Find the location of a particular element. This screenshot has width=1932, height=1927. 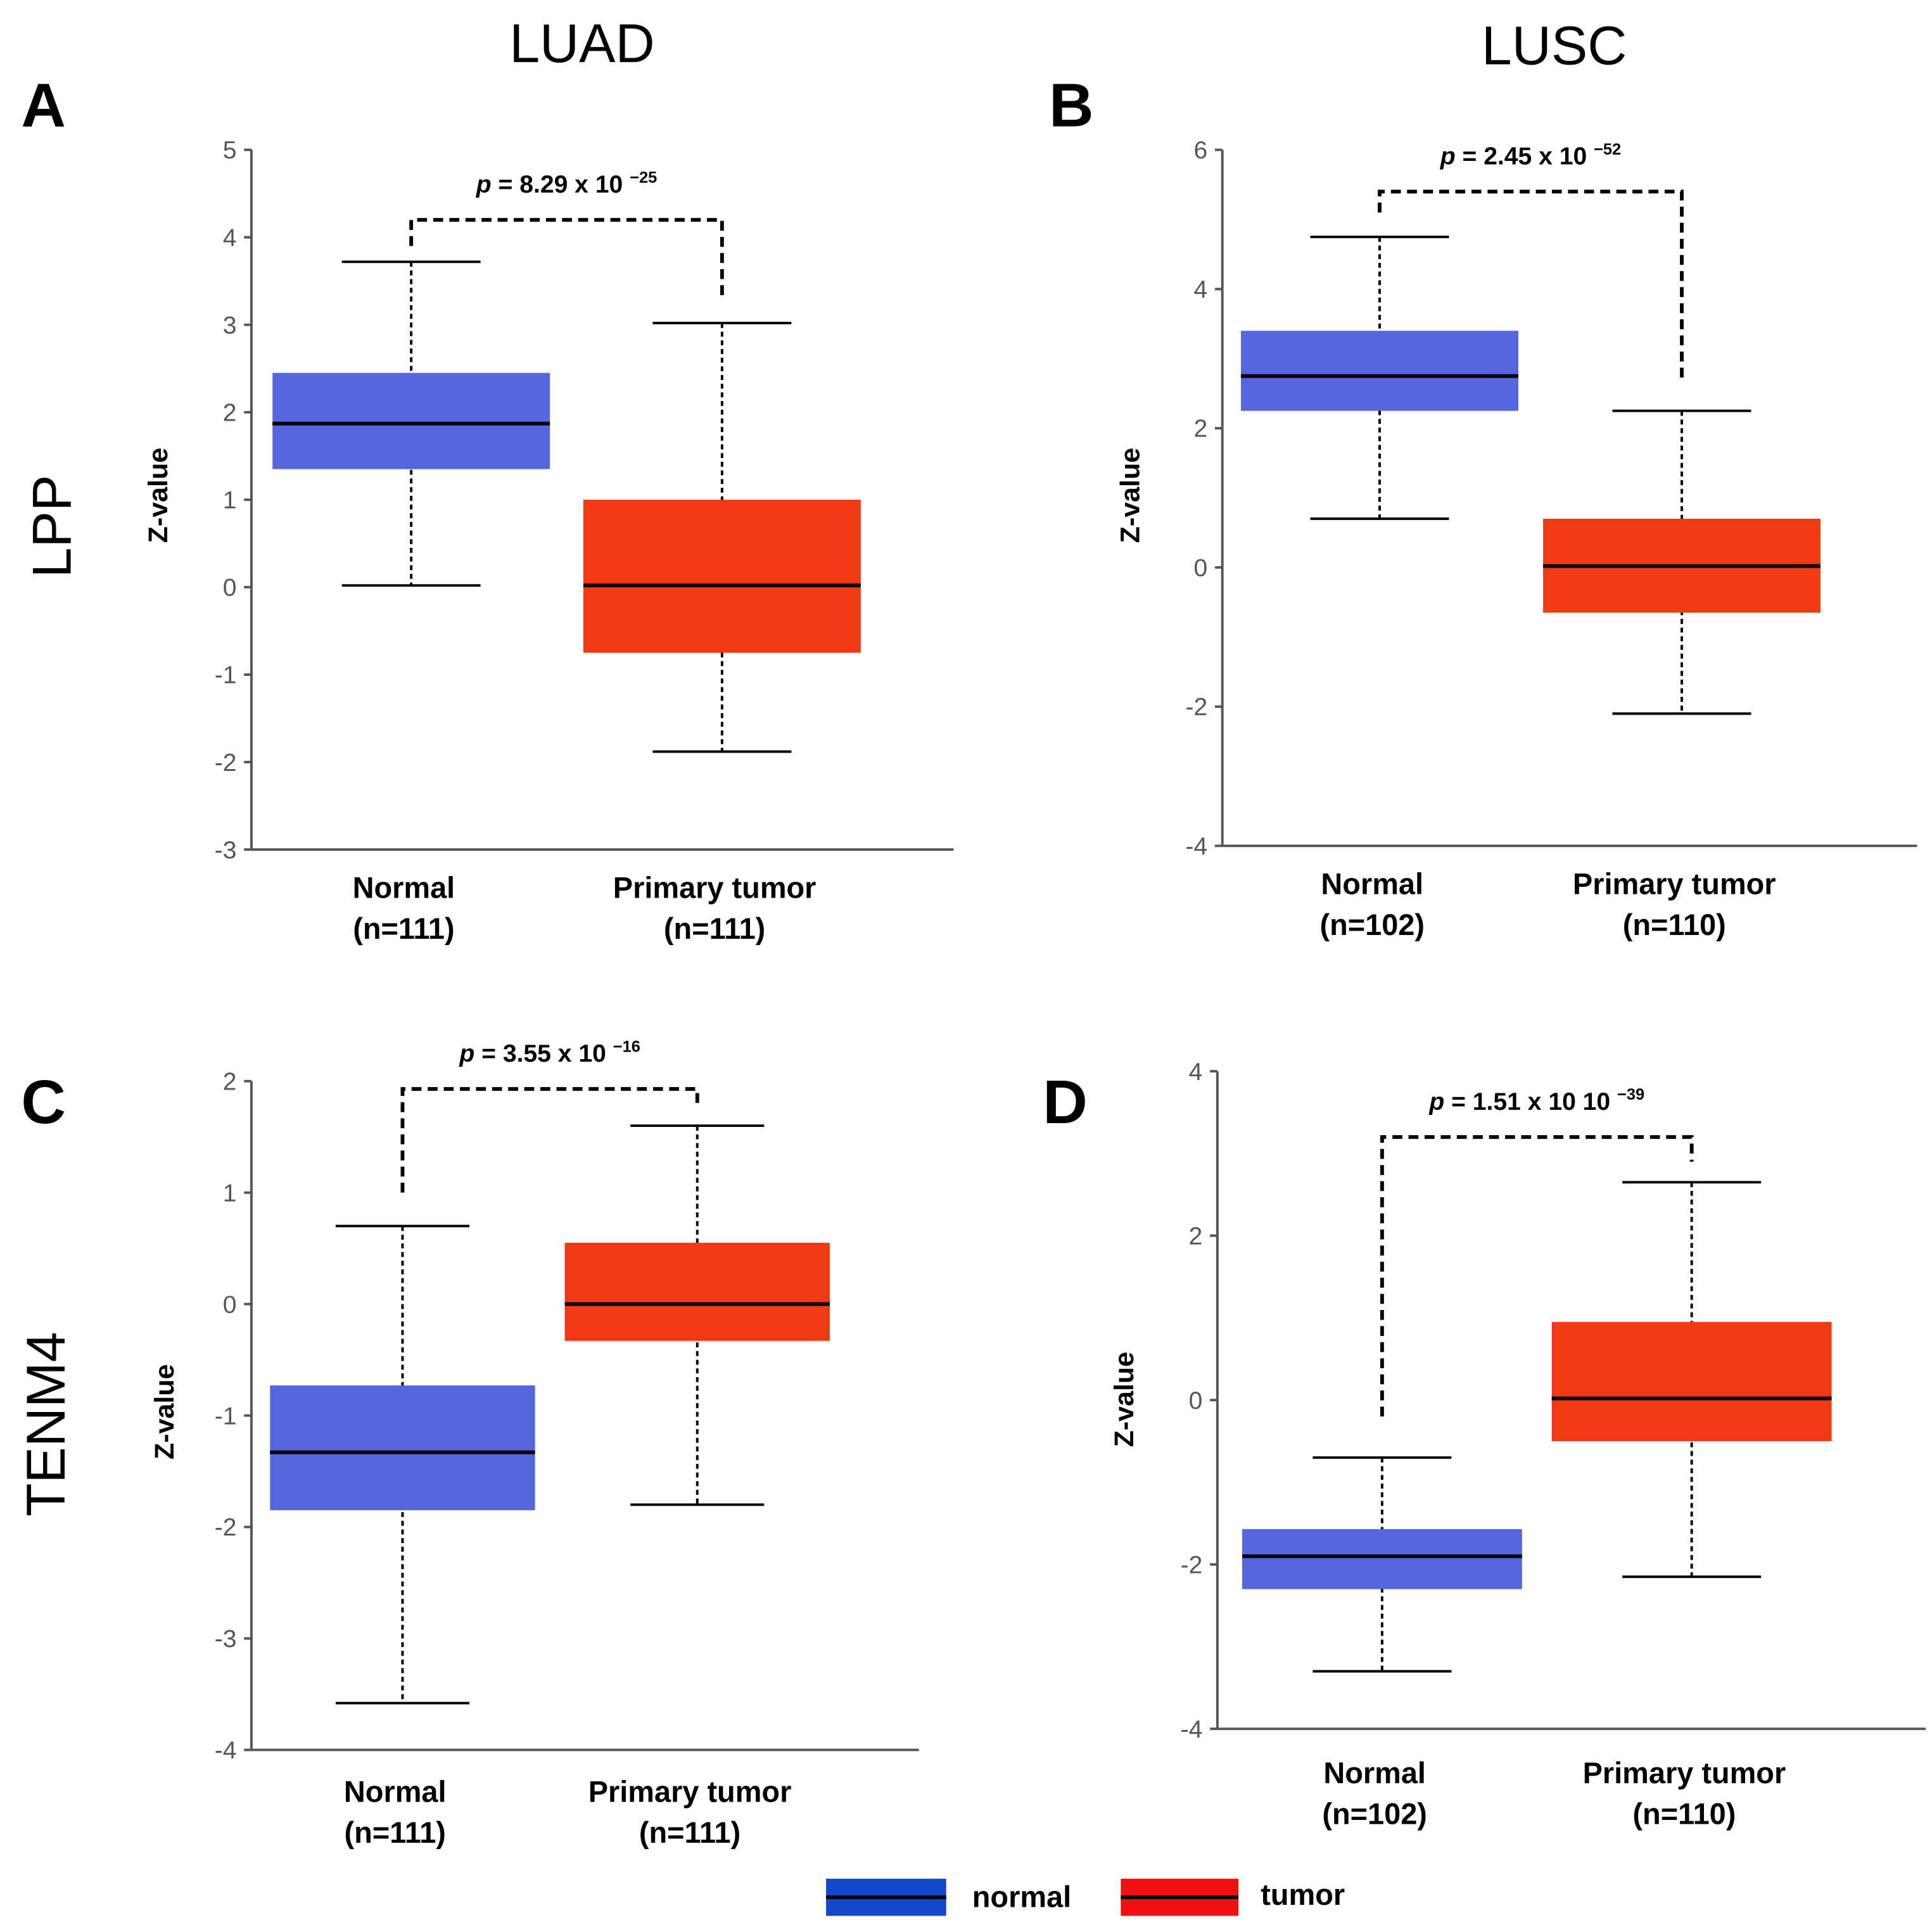

row-title-lpp: LPP is located at coordinates (52, 526).